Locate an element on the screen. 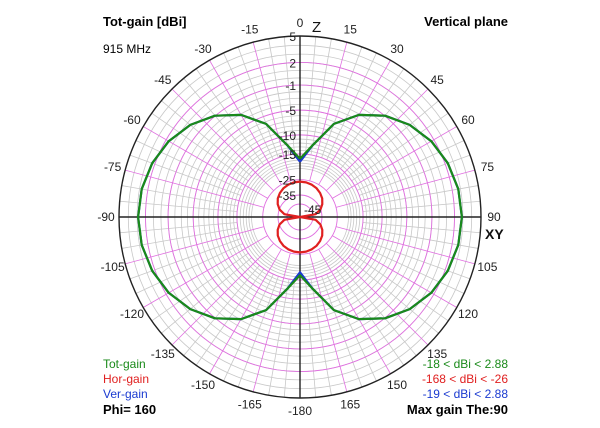 The height and width of the screenshot is (428, 600). series-hor-gain is located at coordinates (300, 217).